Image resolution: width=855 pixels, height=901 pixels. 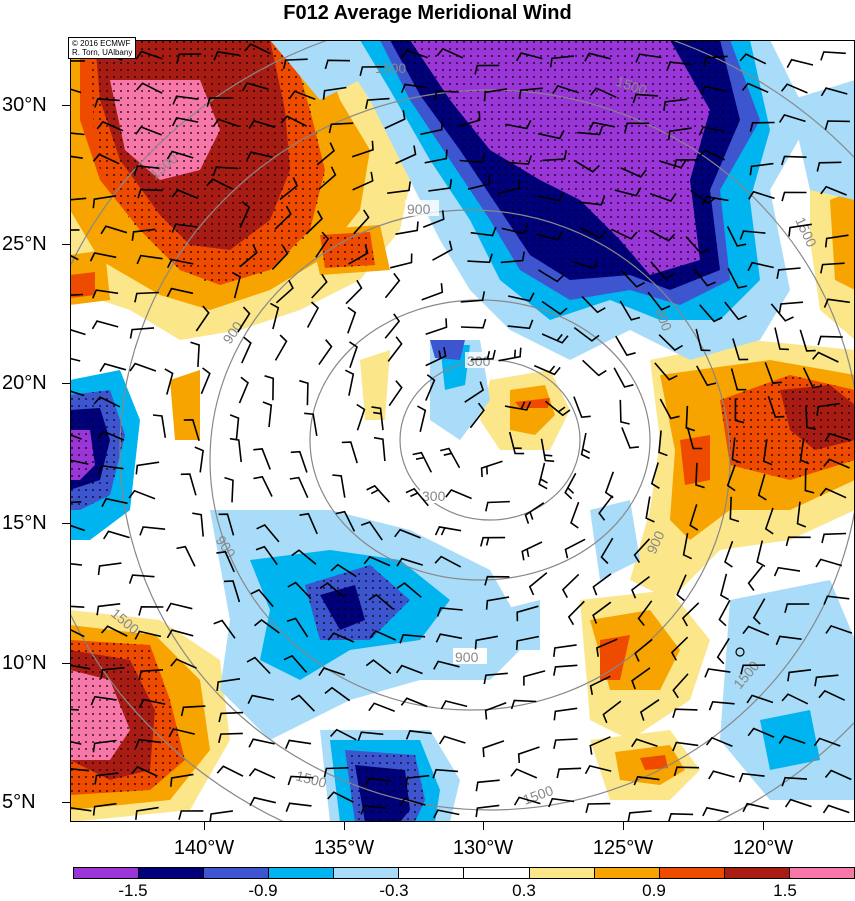 I want to click on colorbar, so click(x=464, y=873).